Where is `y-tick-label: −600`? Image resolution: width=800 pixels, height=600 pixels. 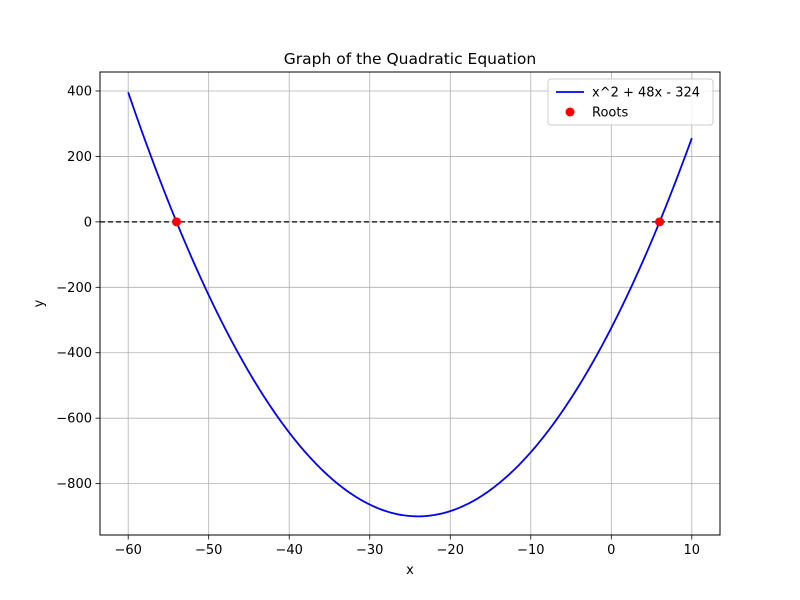
y-tick-label: −600 is located at coordinates (74, 419).